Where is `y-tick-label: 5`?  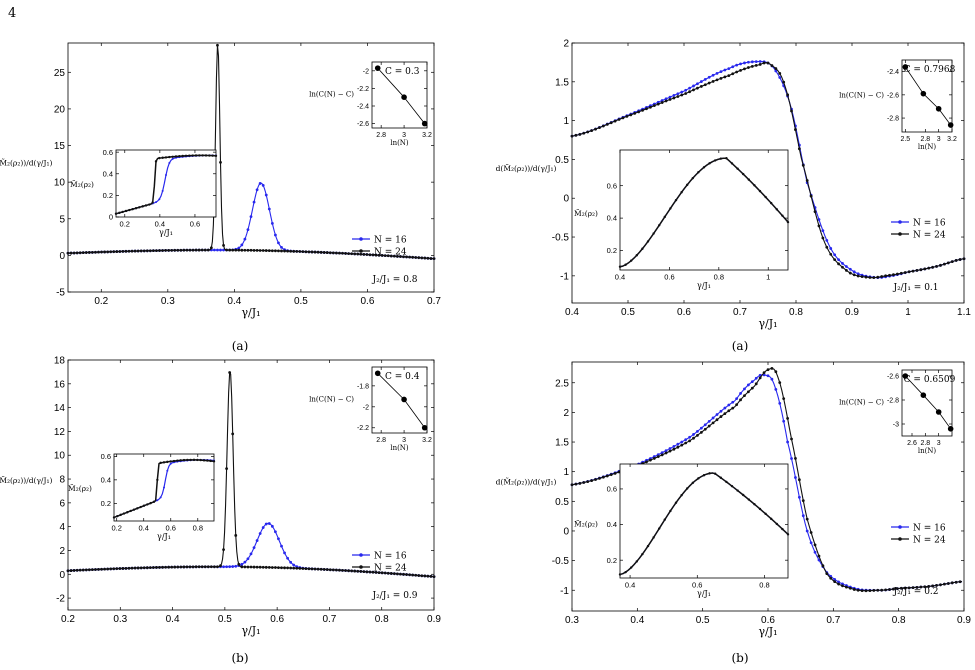
y-tick-label: 5 is located at coordinates (62, 219).